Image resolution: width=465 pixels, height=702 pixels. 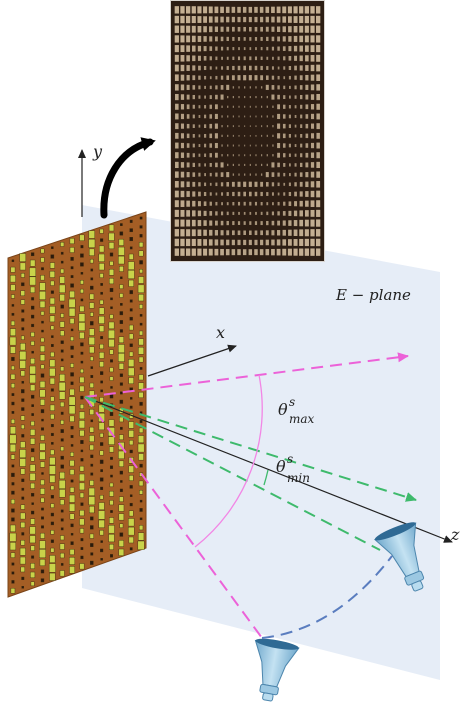 What do you see at coordinates (266, 477) in the screenshot?
I see `theta-min-arc` at bounding box center [266, 477].